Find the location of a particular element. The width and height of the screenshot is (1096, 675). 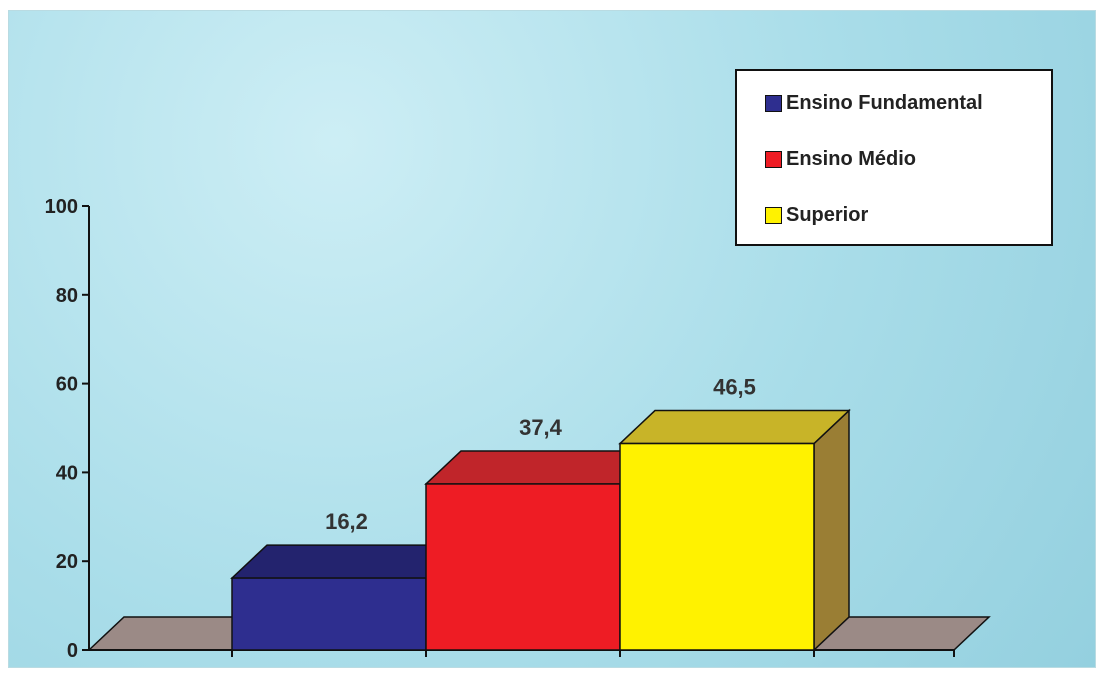

legend-item-ensino-fundamental: Ensino Fundamental is located at coordinates (874, 103).